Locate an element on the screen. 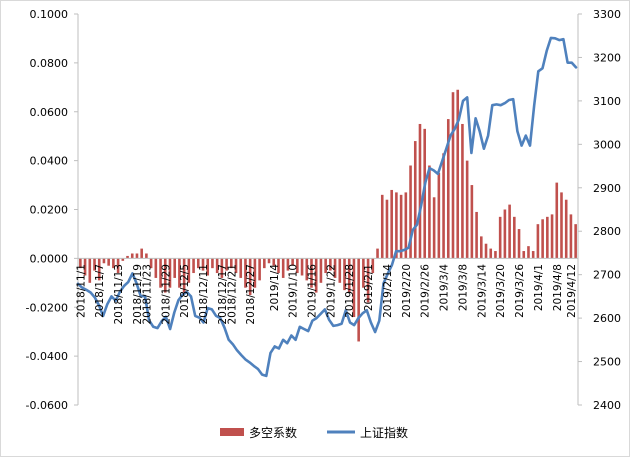  x-tick-label: 2018/11/7 is located at coordinates (100, 291).